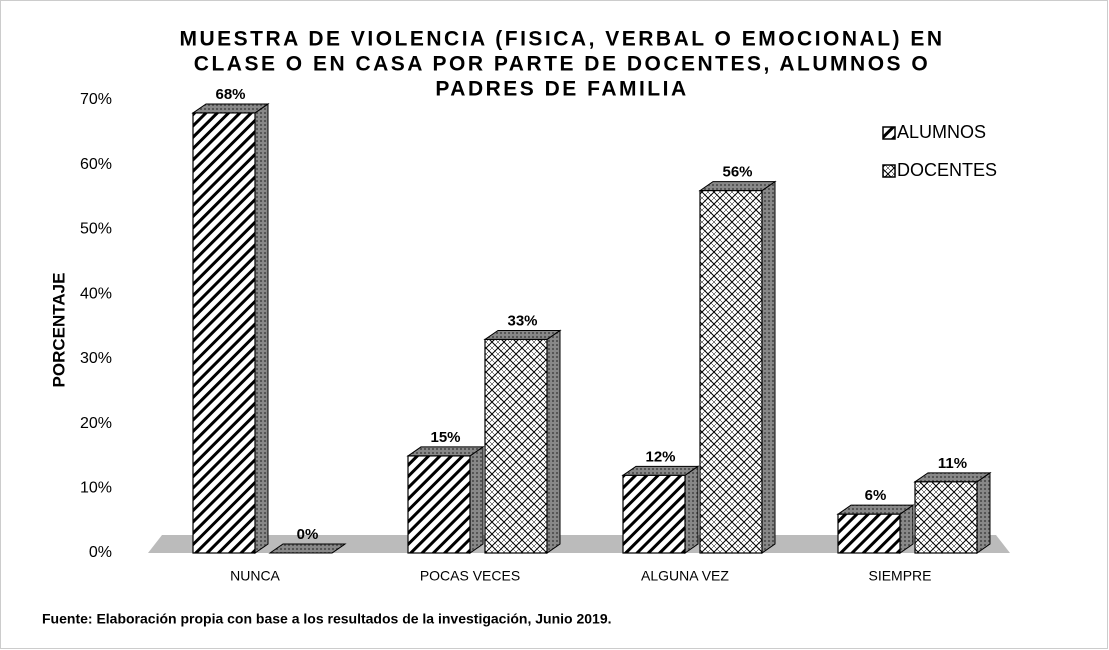 Image resolution: width=1109 pixels, height=650 pixels. Describe the element at coordinates (308, 534) in the screenshot. I see `data-label: 0%` at that location.